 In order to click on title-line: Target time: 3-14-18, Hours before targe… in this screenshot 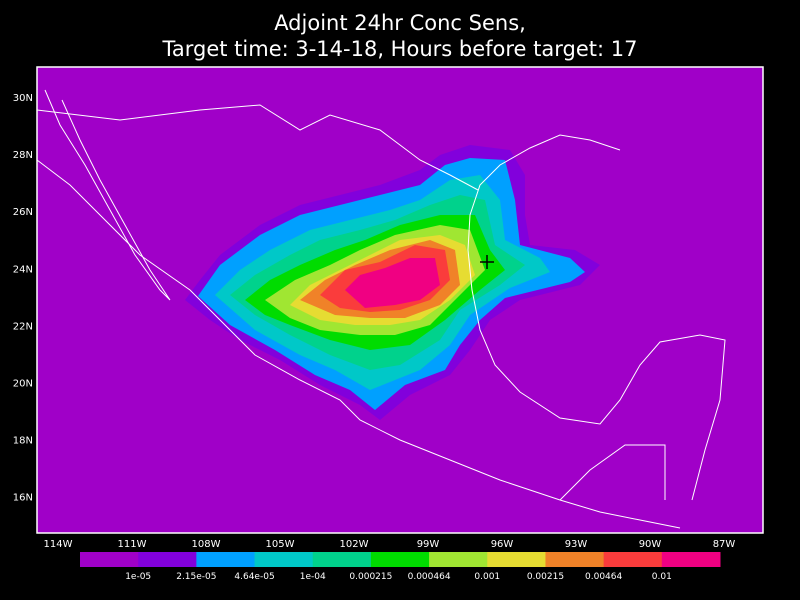, I will do `click(400, 49)`.